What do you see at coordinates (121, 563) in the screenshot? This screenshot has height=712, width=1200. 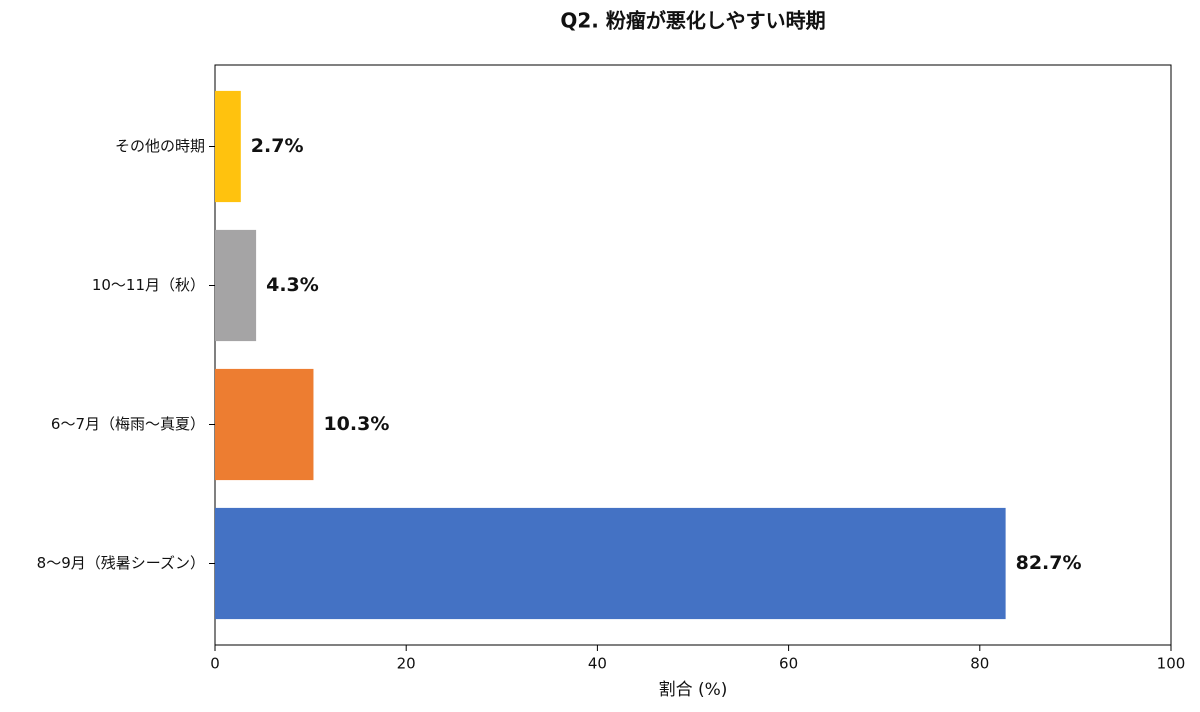 I see `y-tick-label: 8〜9月（残暑シーズン）` at bounding box center [121, 563].